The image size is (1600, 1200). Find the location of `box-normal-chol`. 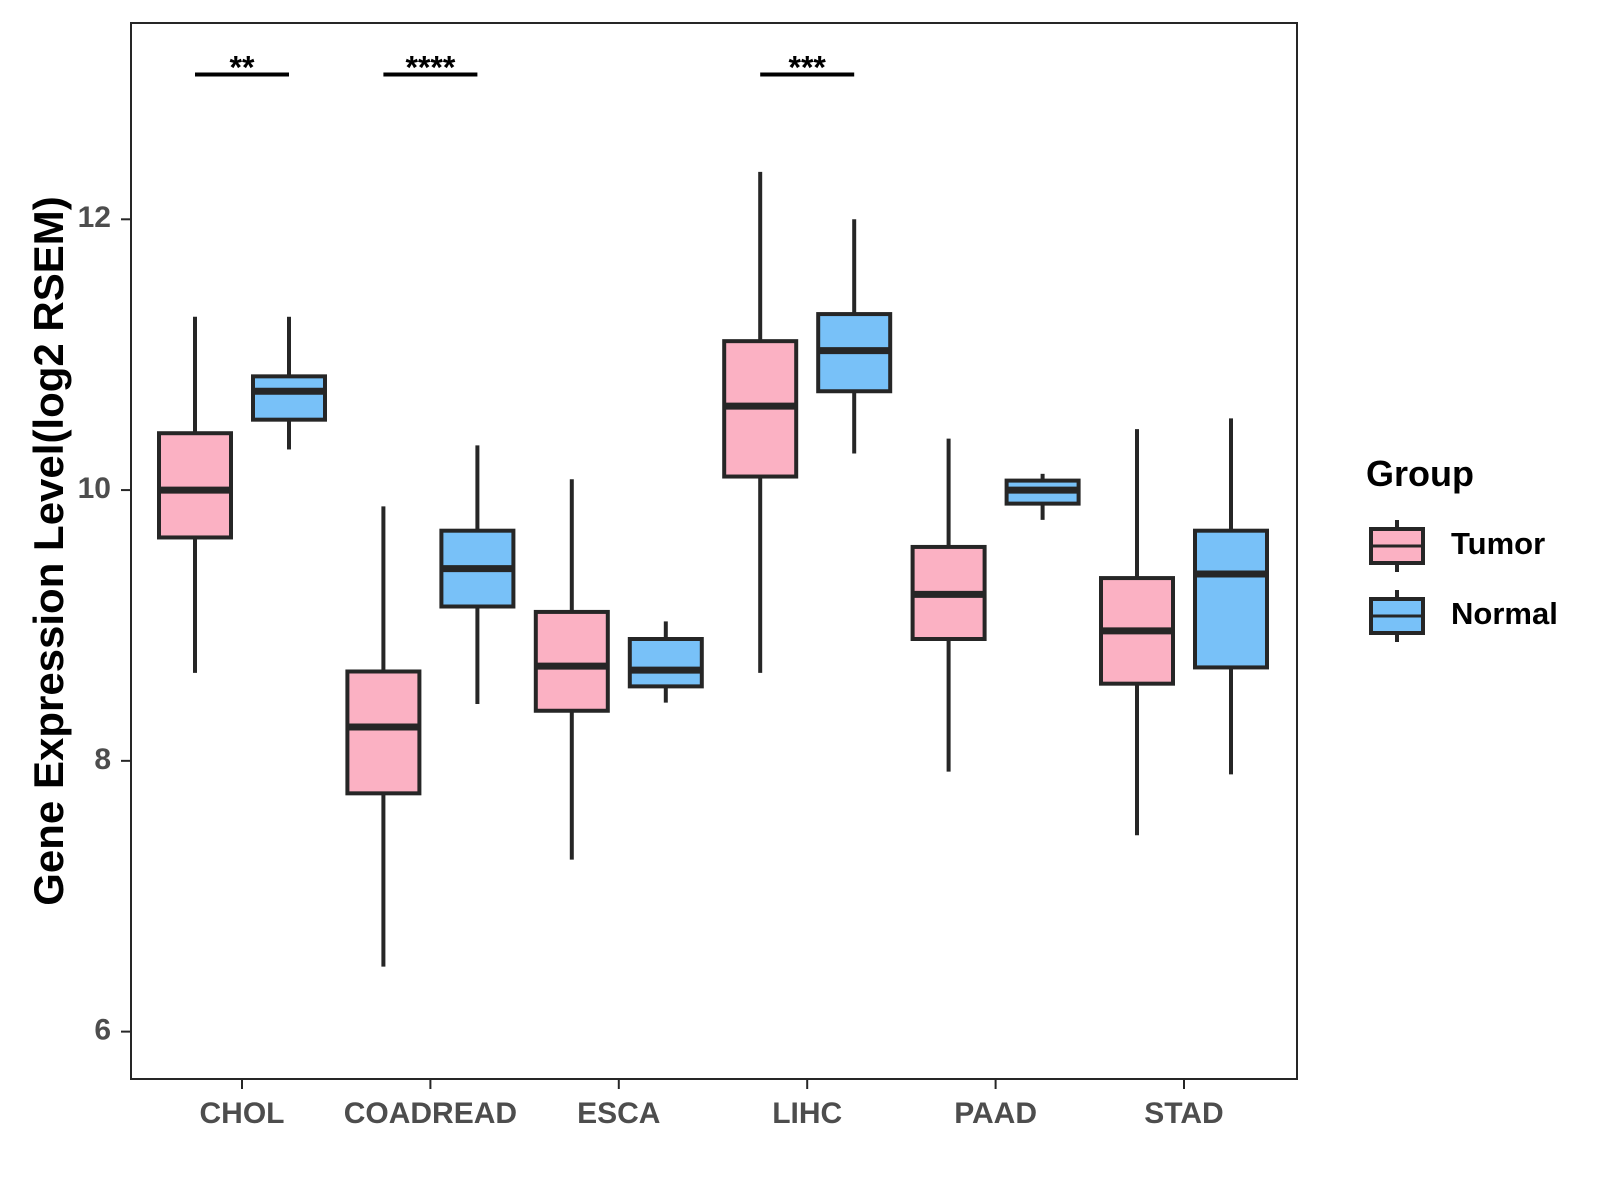

box-normal-chol is located at coordinates (289, 383).